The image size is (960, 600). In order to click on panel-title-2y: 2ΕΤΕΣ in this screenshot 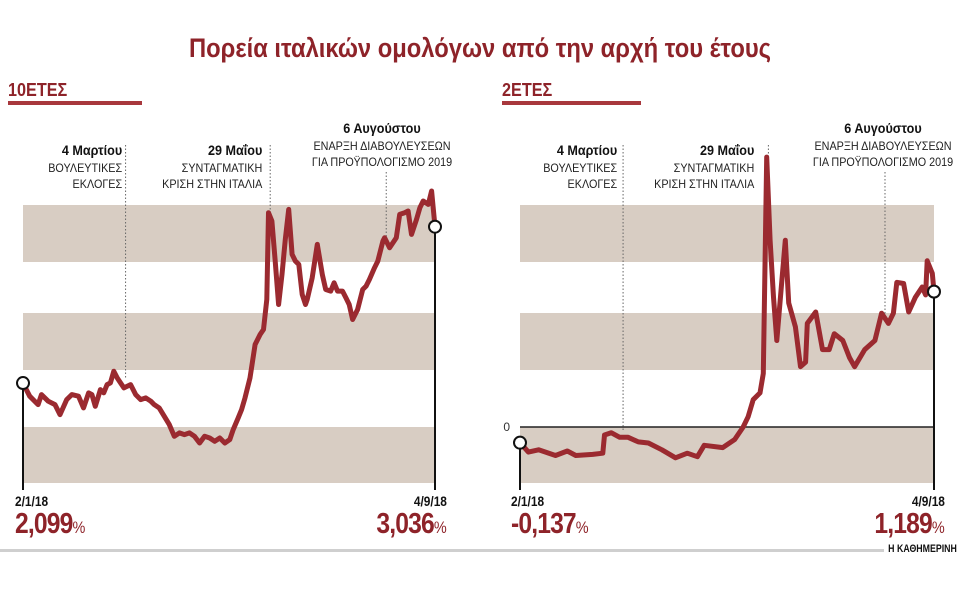, I will do `click(527, 90)`.